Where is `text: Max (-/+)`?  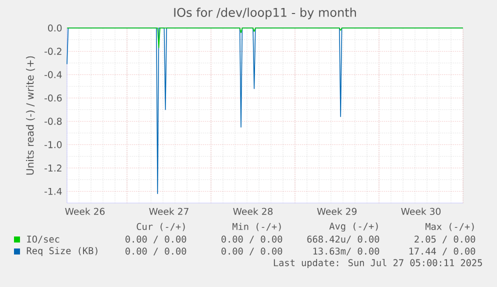
text: Max (-/+) is located at coordinates (450, 227).